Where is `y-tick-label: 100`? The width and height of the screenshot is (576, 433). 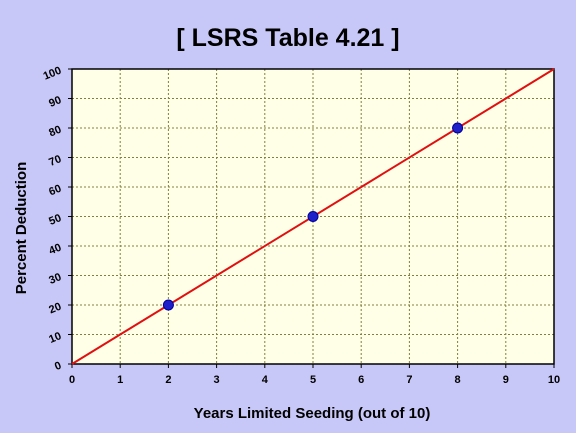 y-tick-label: 100 is located at coordinates (53, 74).